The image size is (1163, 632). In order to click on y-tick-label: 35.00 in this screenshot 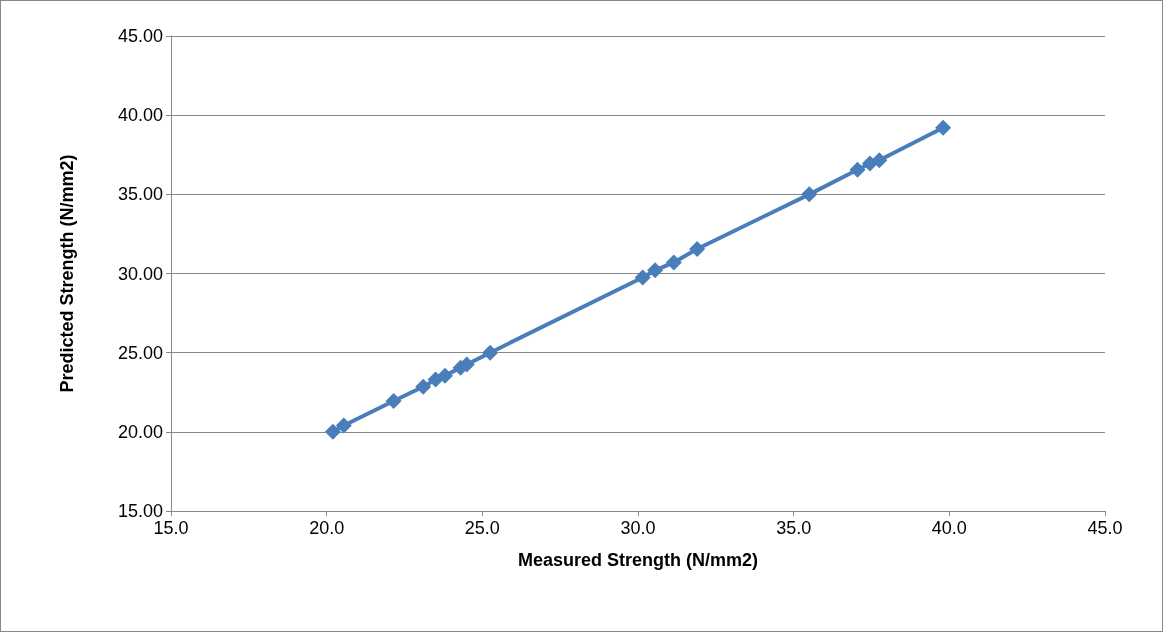, I will do `click(140, 194)`.